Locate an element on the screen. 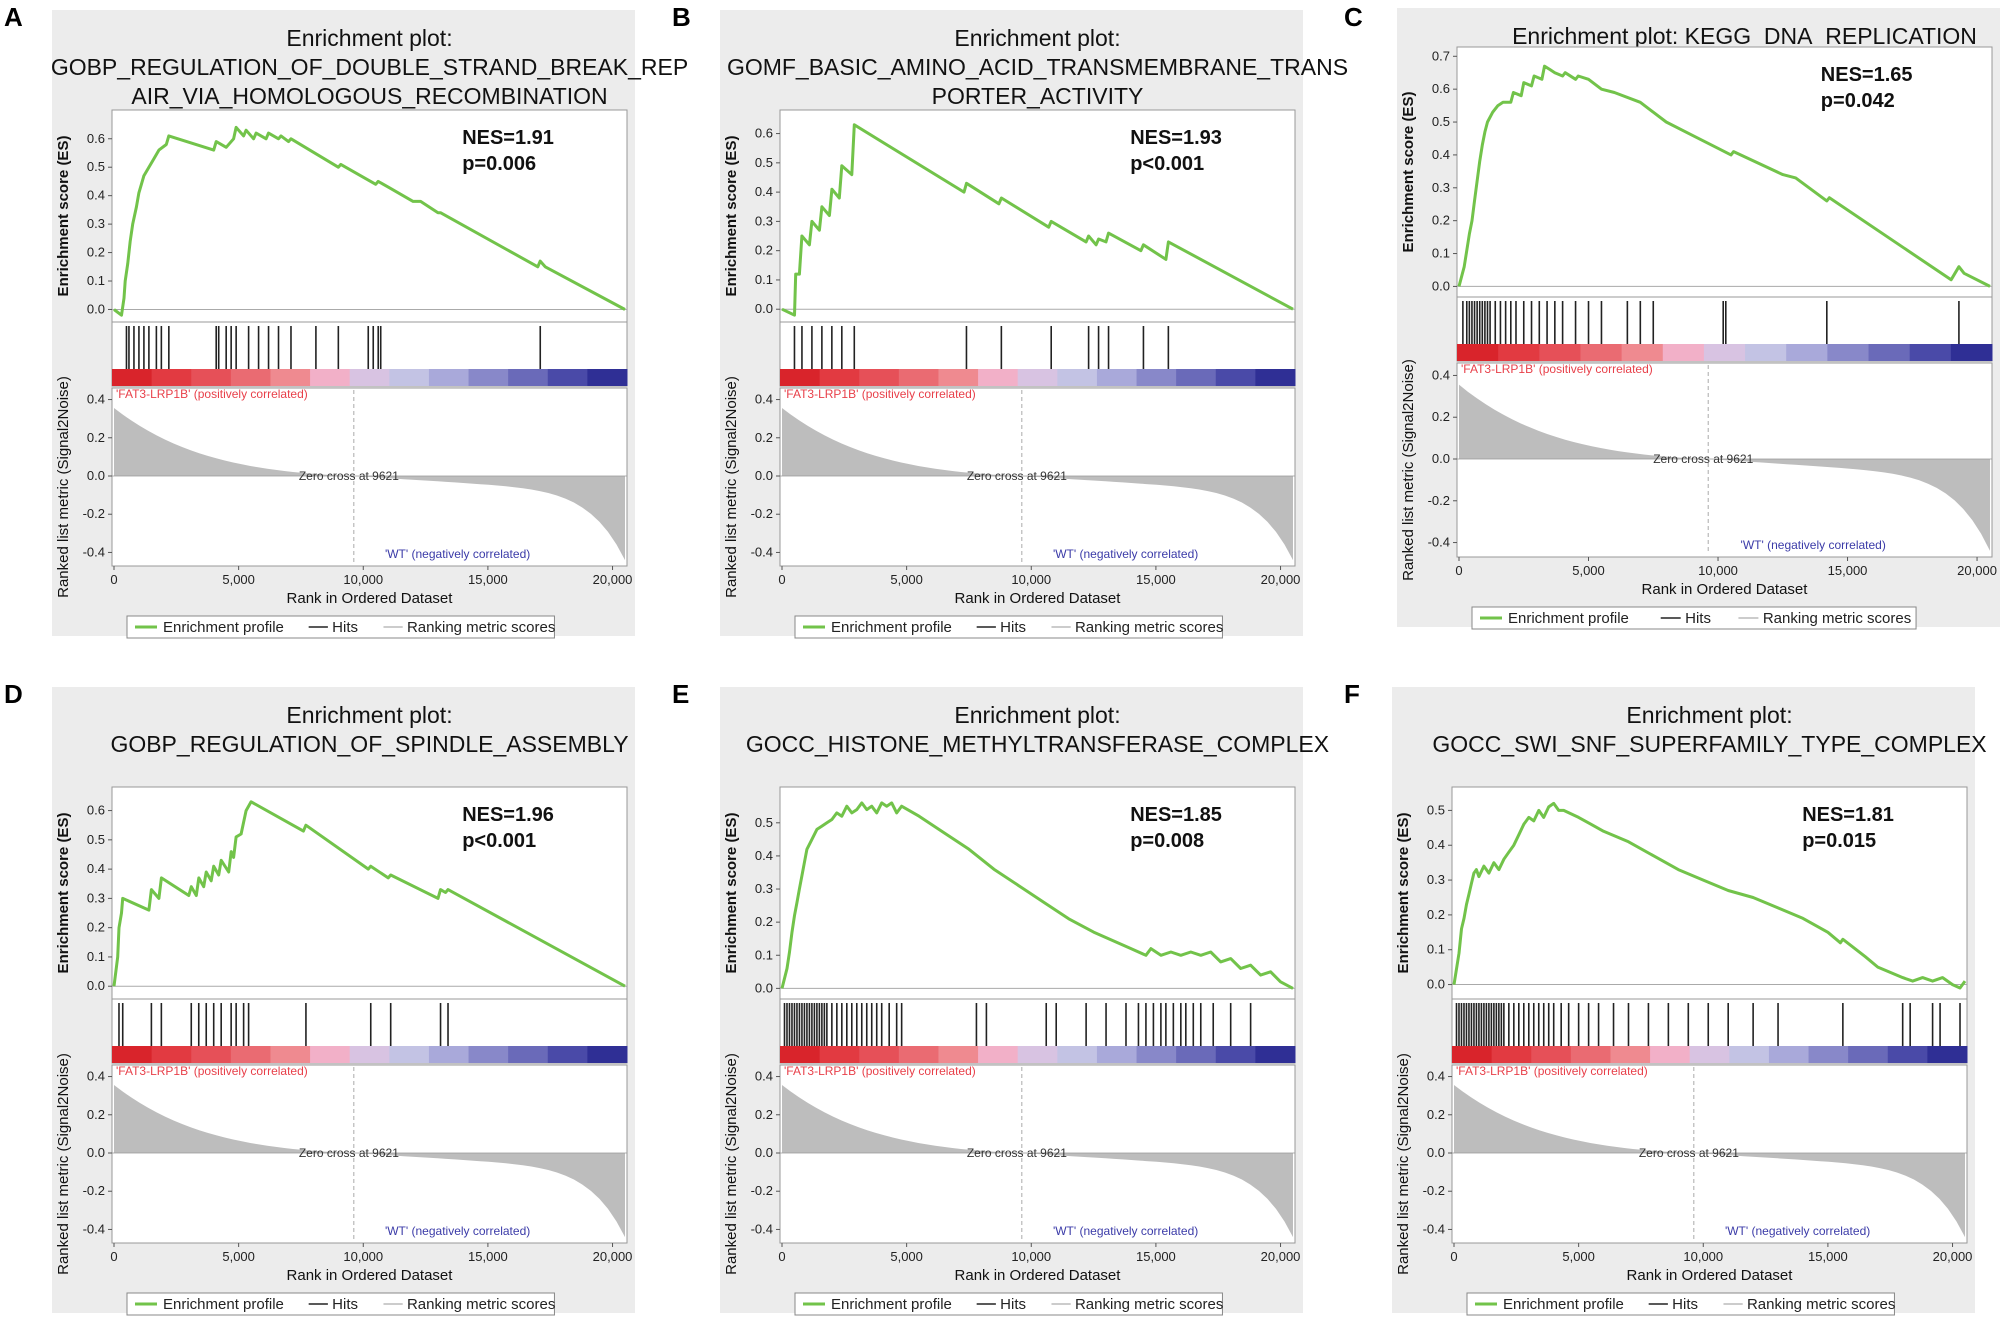  panel-letter: F is located at coordinates (1352, 694).